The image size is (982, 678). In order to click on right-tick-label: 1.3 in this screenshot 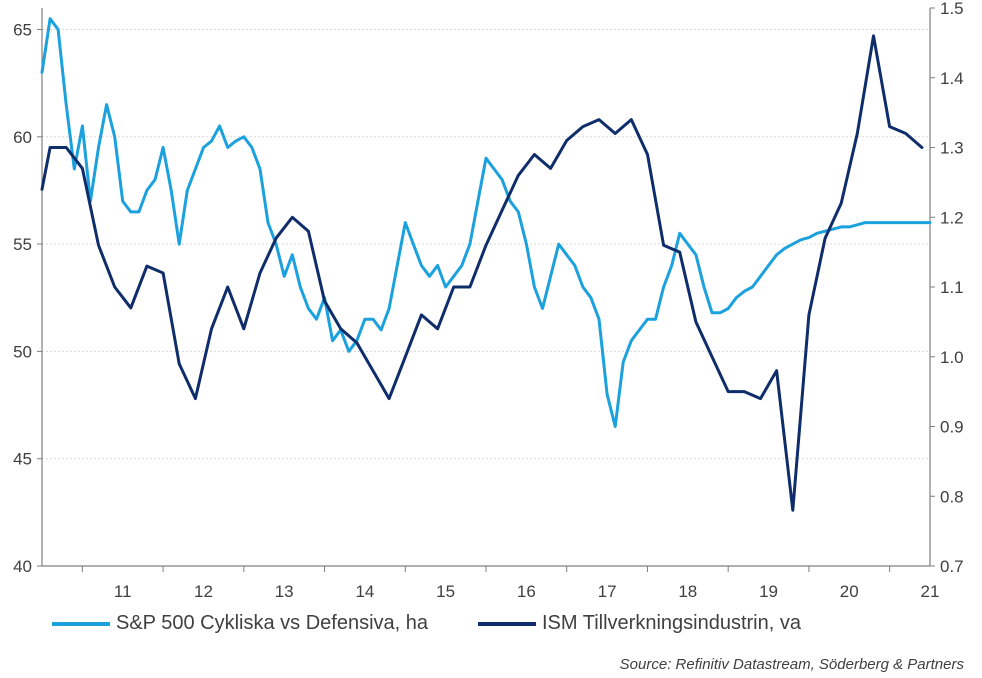, I will do `click(952, 148)`.